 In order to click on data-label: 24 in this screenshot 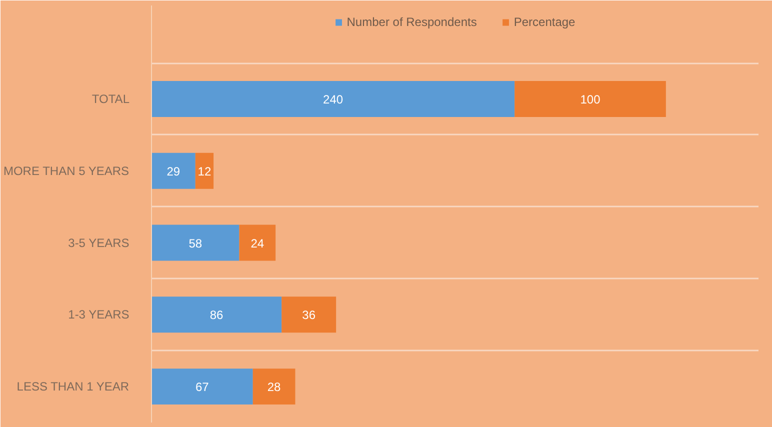, I will do `click(257, 243)`.